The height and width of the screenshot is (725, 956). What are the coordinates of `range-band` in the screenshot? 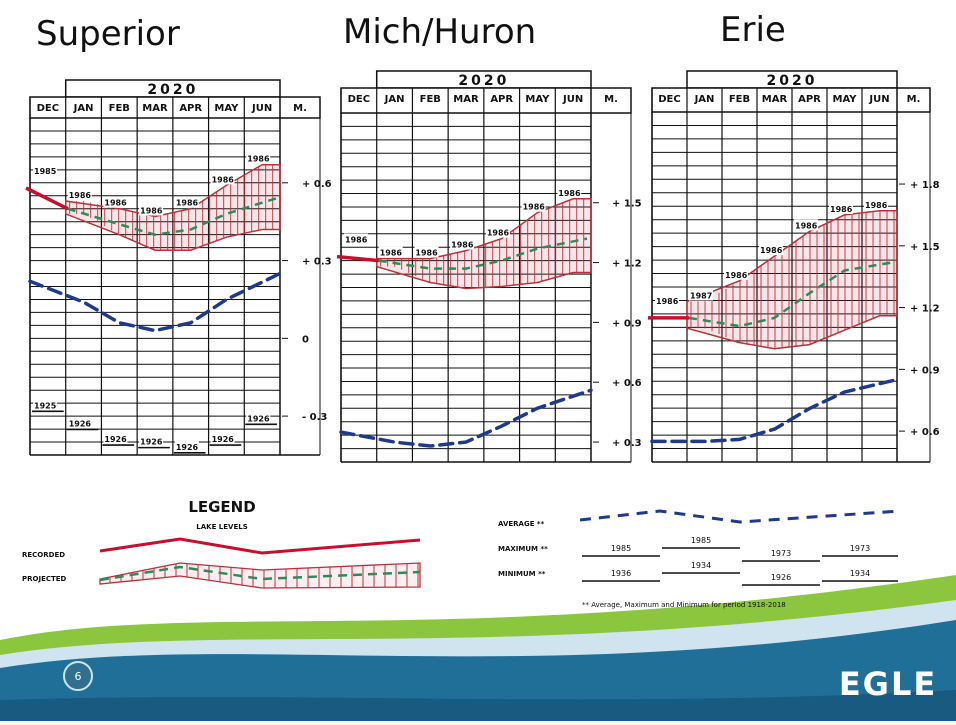 It's located at (172, 207).